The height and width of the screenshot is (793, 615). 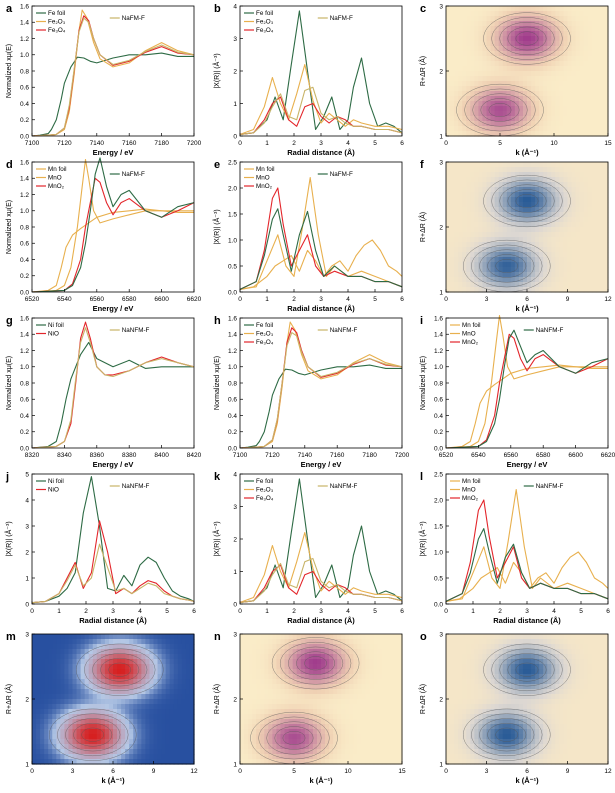 I want to click on x-tick-label: 7120, so click(x=272, y=455).